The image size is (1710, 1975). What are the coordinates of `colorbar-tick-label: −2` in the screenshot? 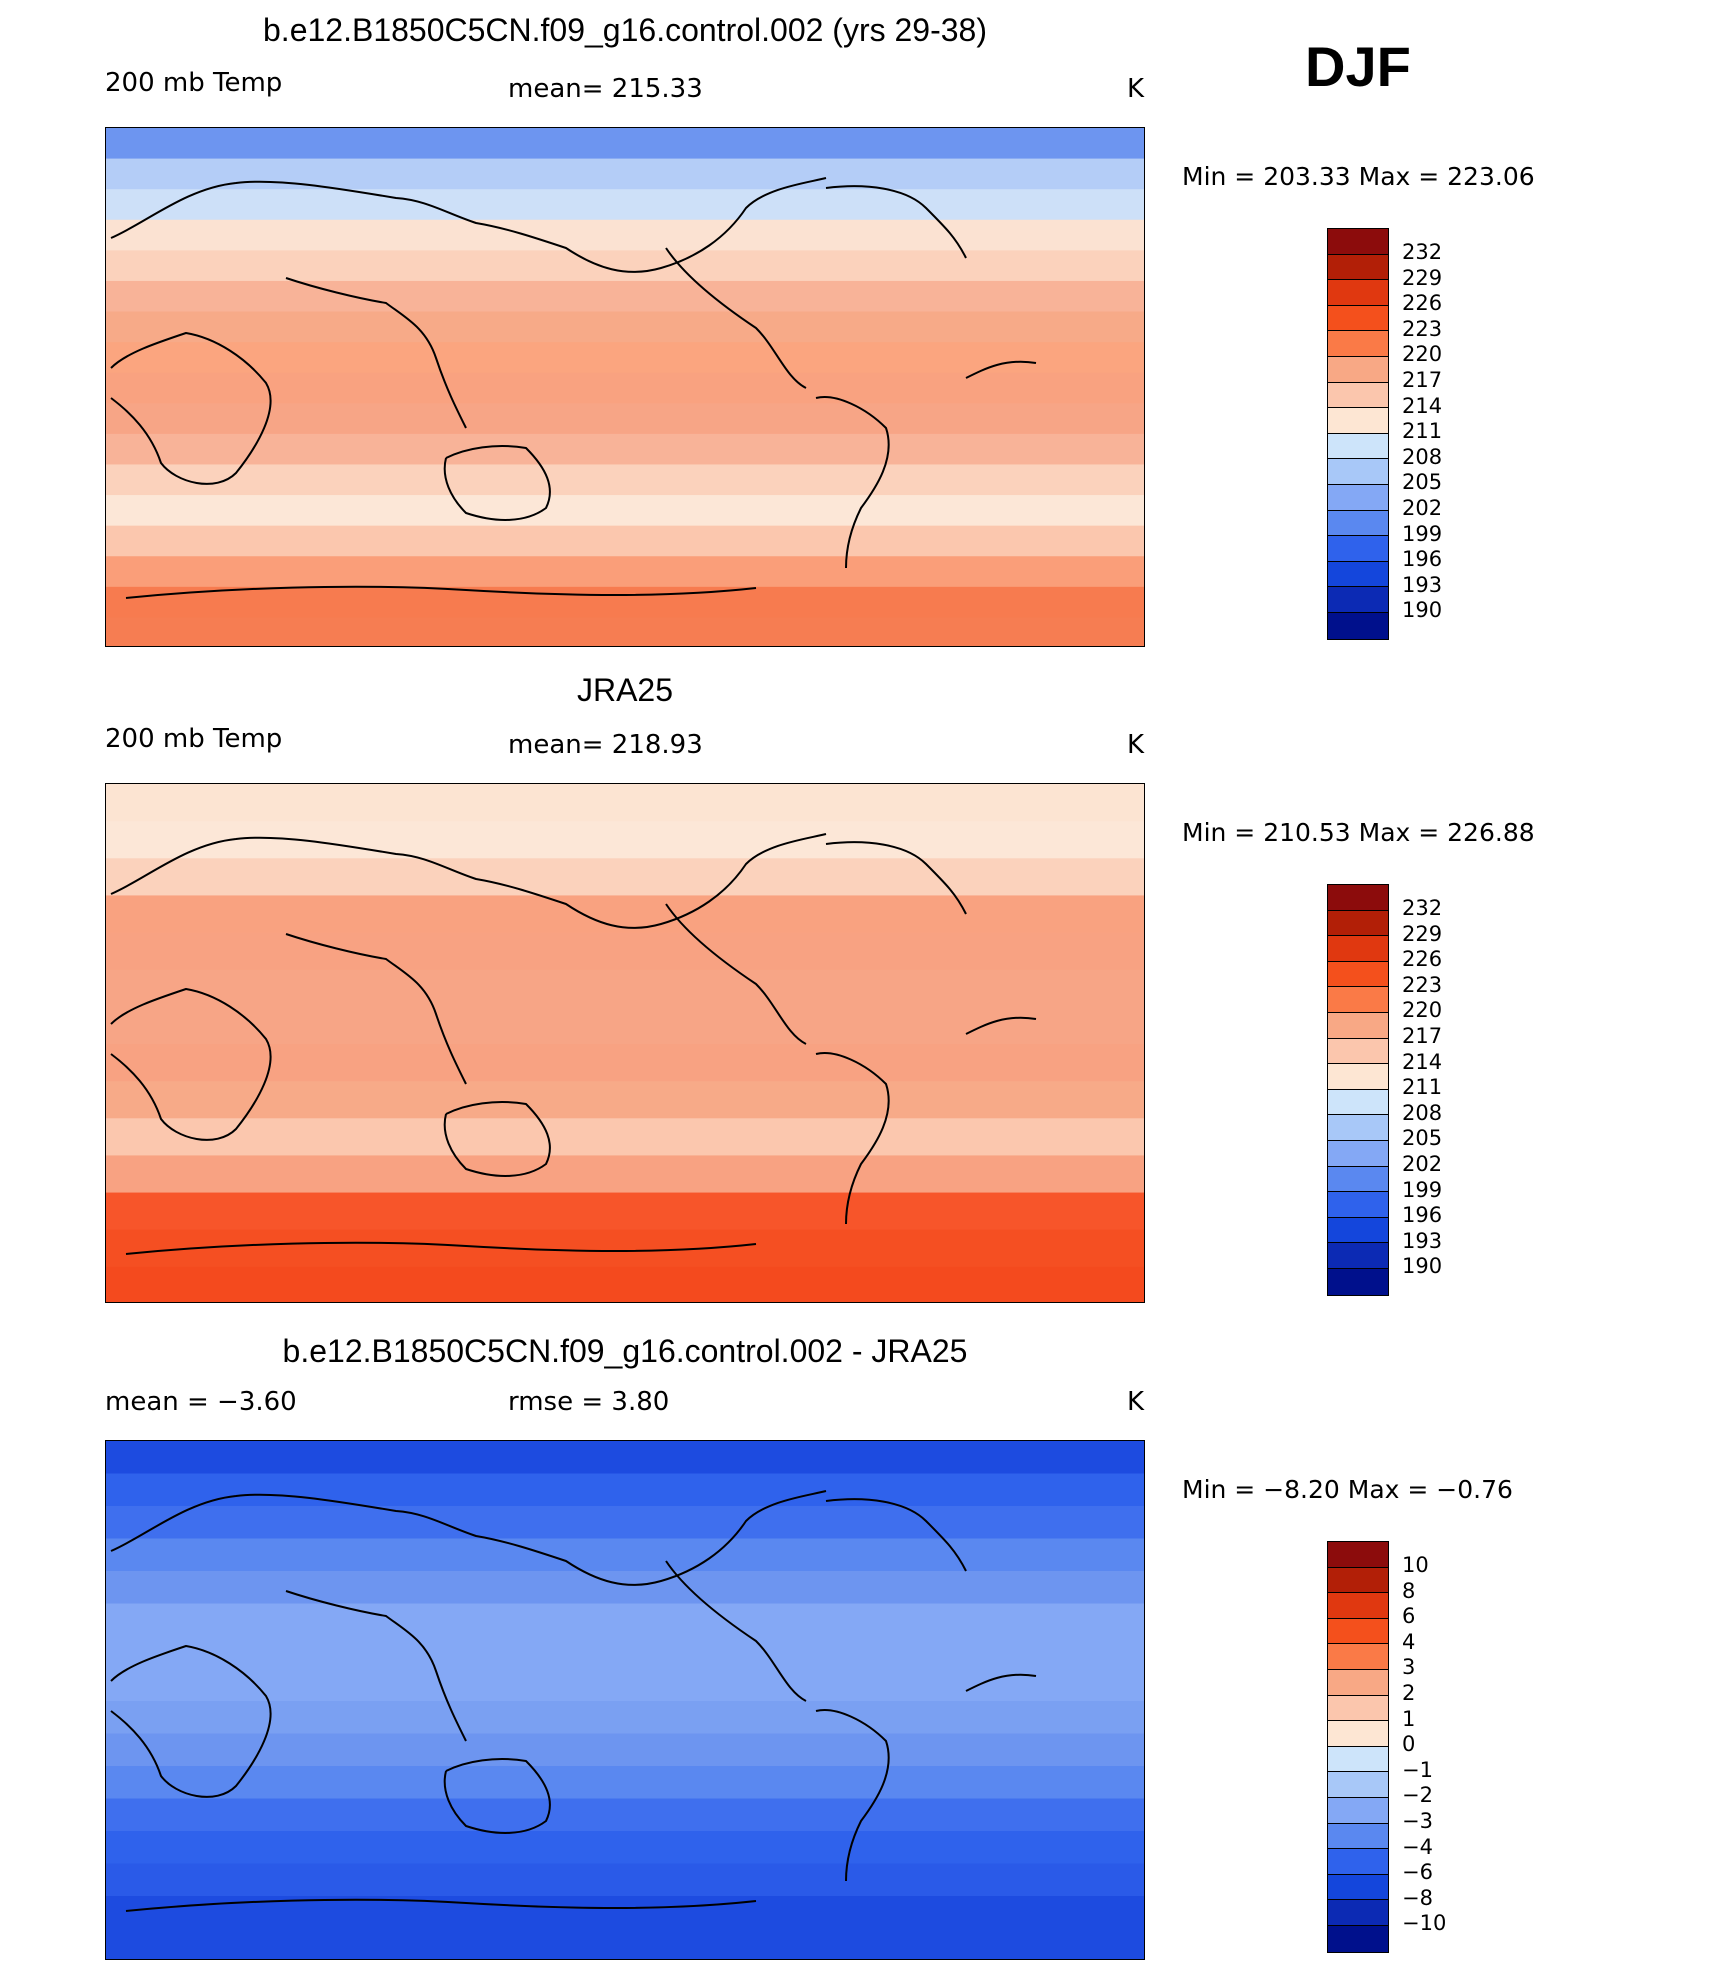 It's located at (1417, 1795).